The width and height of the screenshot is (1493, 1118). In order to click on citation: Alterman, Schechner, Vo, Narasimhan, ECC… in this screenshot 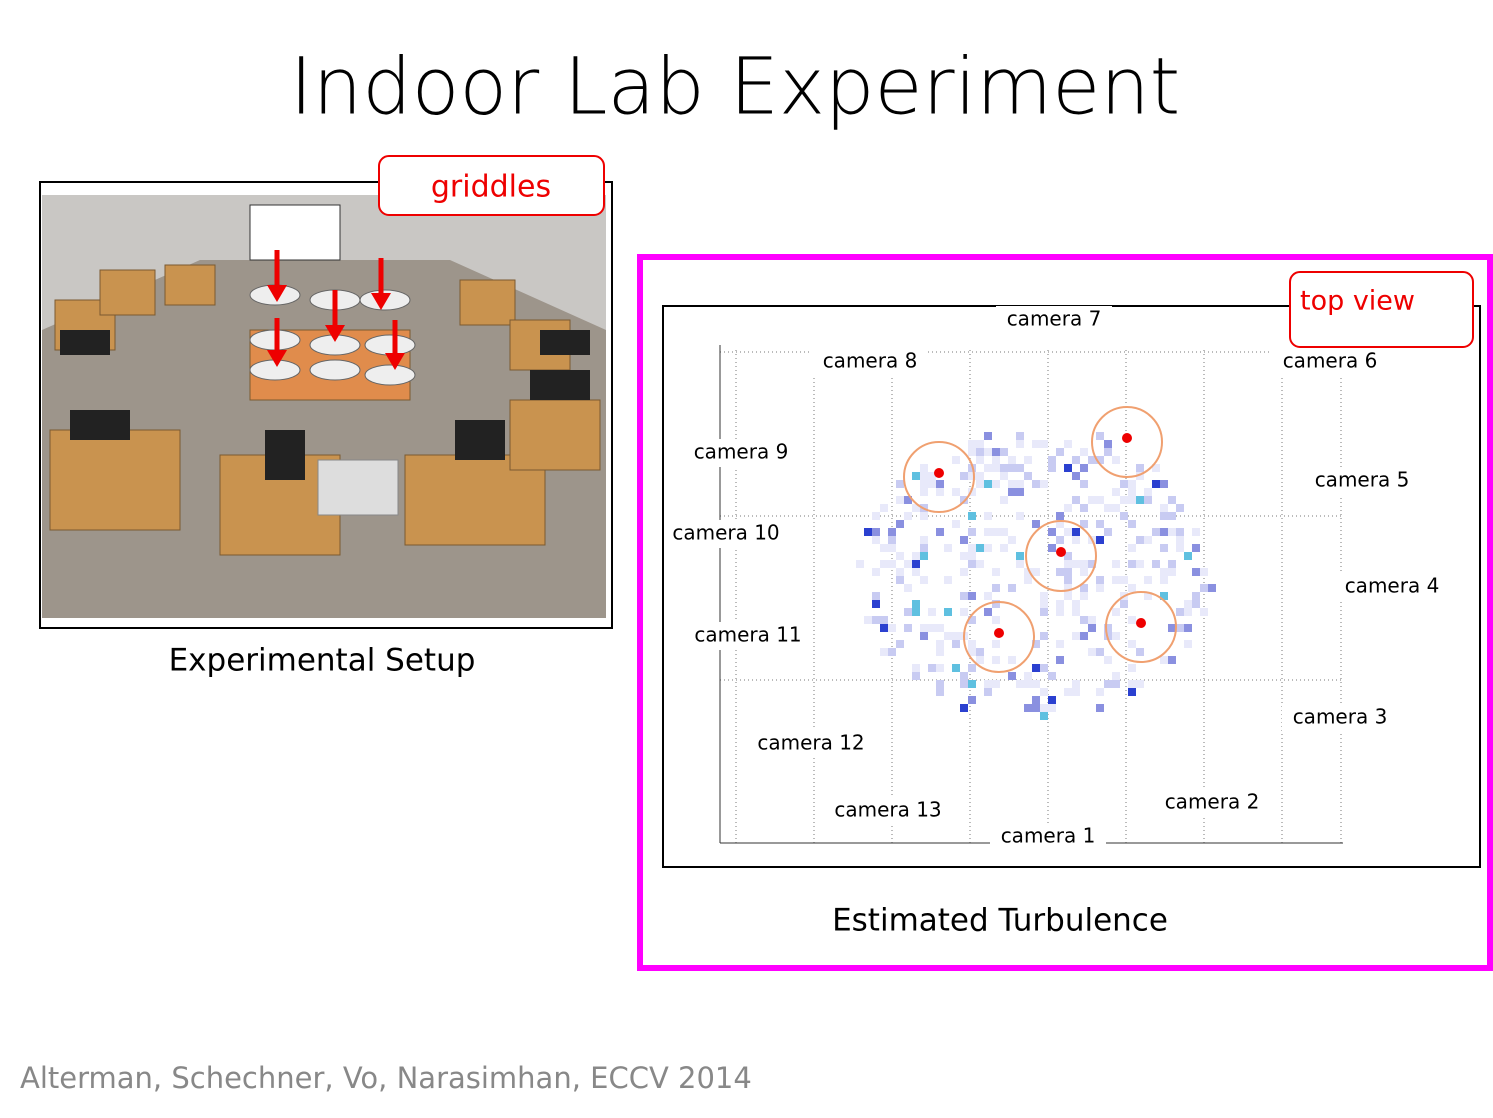, I will do `click(386, 1078)`.